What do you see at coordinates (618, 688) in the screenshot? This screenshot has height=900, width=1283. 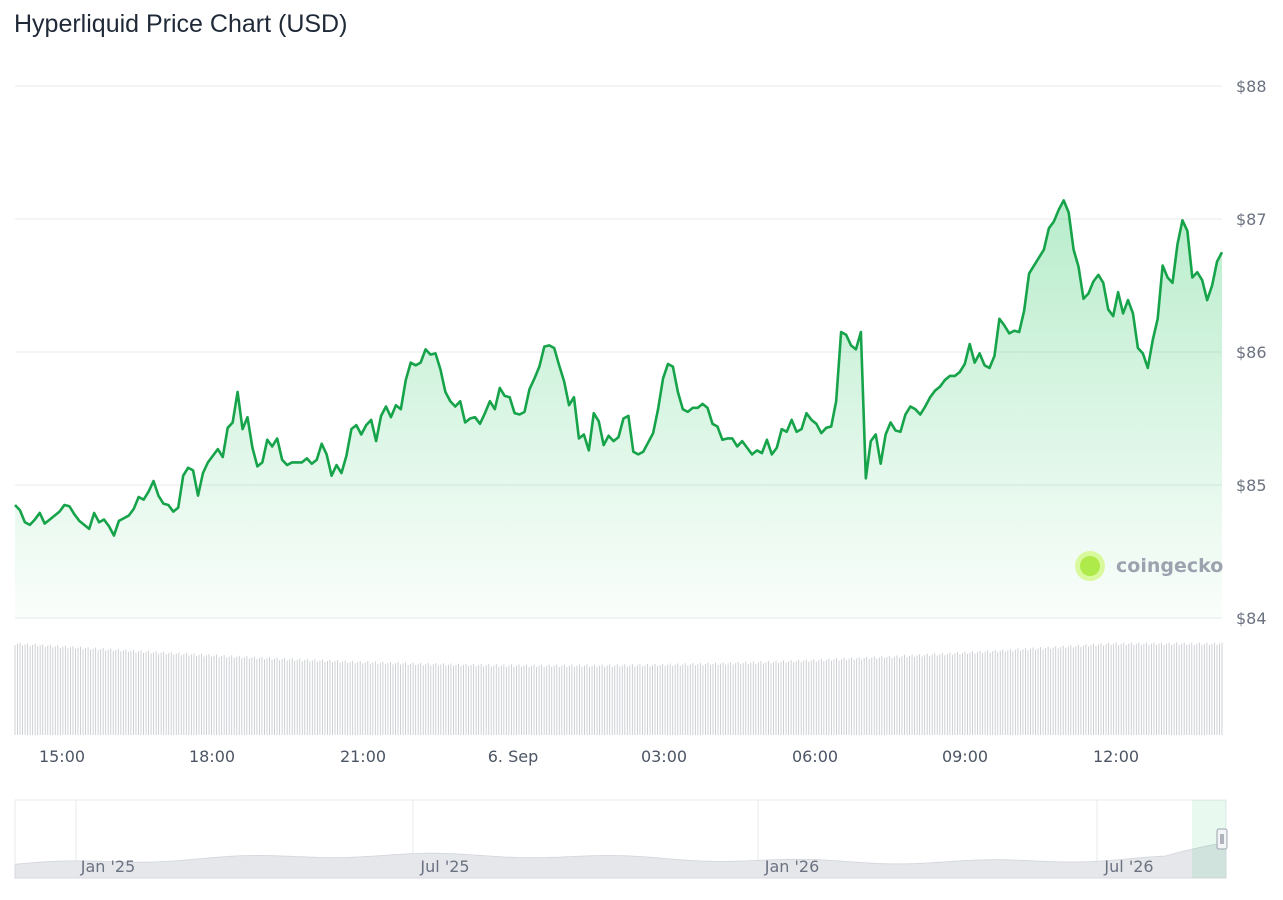 I see `volume-bars` at bounding box center [618, 688].